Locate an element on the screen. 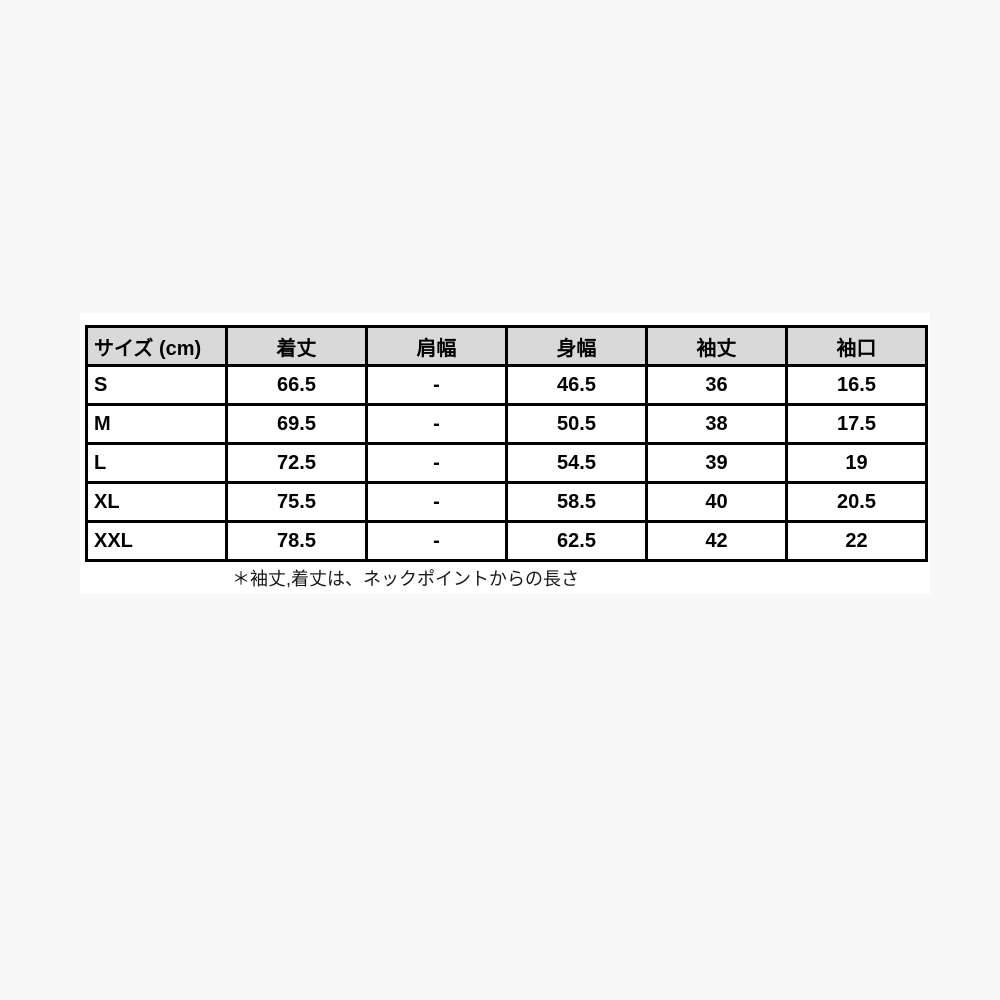 The image size is (1000, 1000). col-header-sleeve-length: 袖丈 is located at coordinates (716, 346).